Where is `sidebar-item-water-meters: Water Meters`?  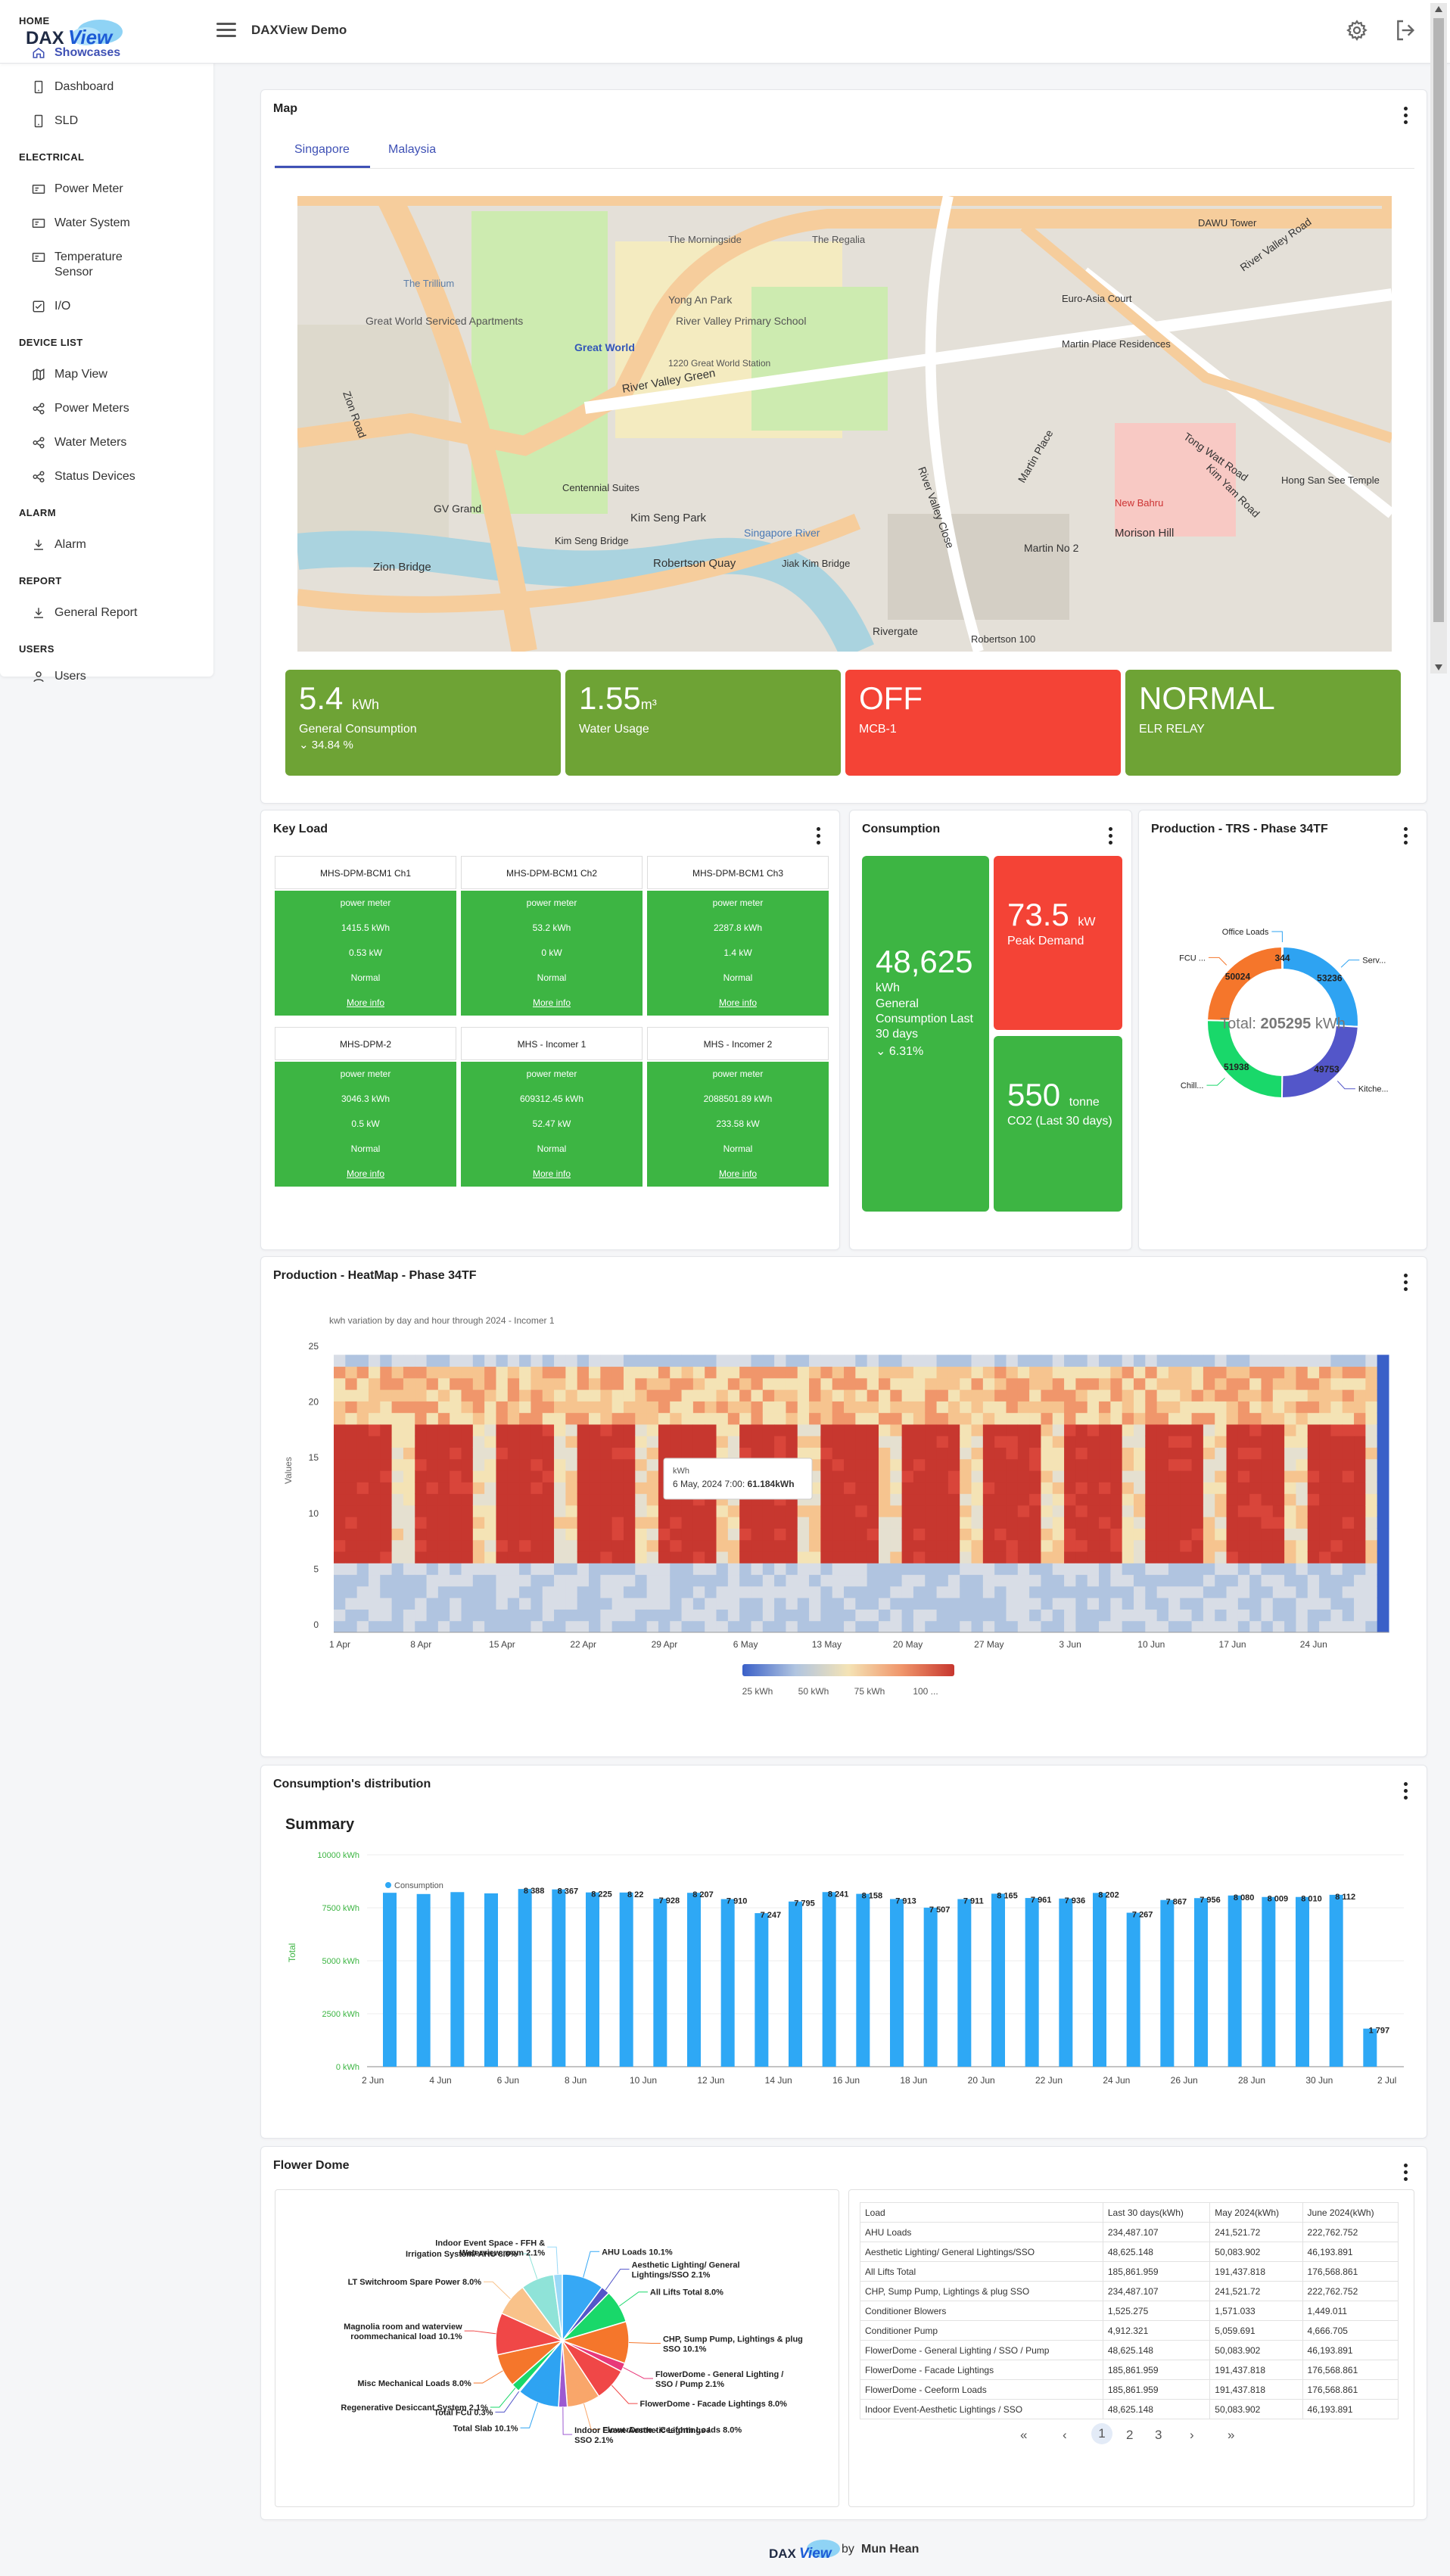
sidebar-item-water-meters: Water Meters is located at coordinates (115, 443).